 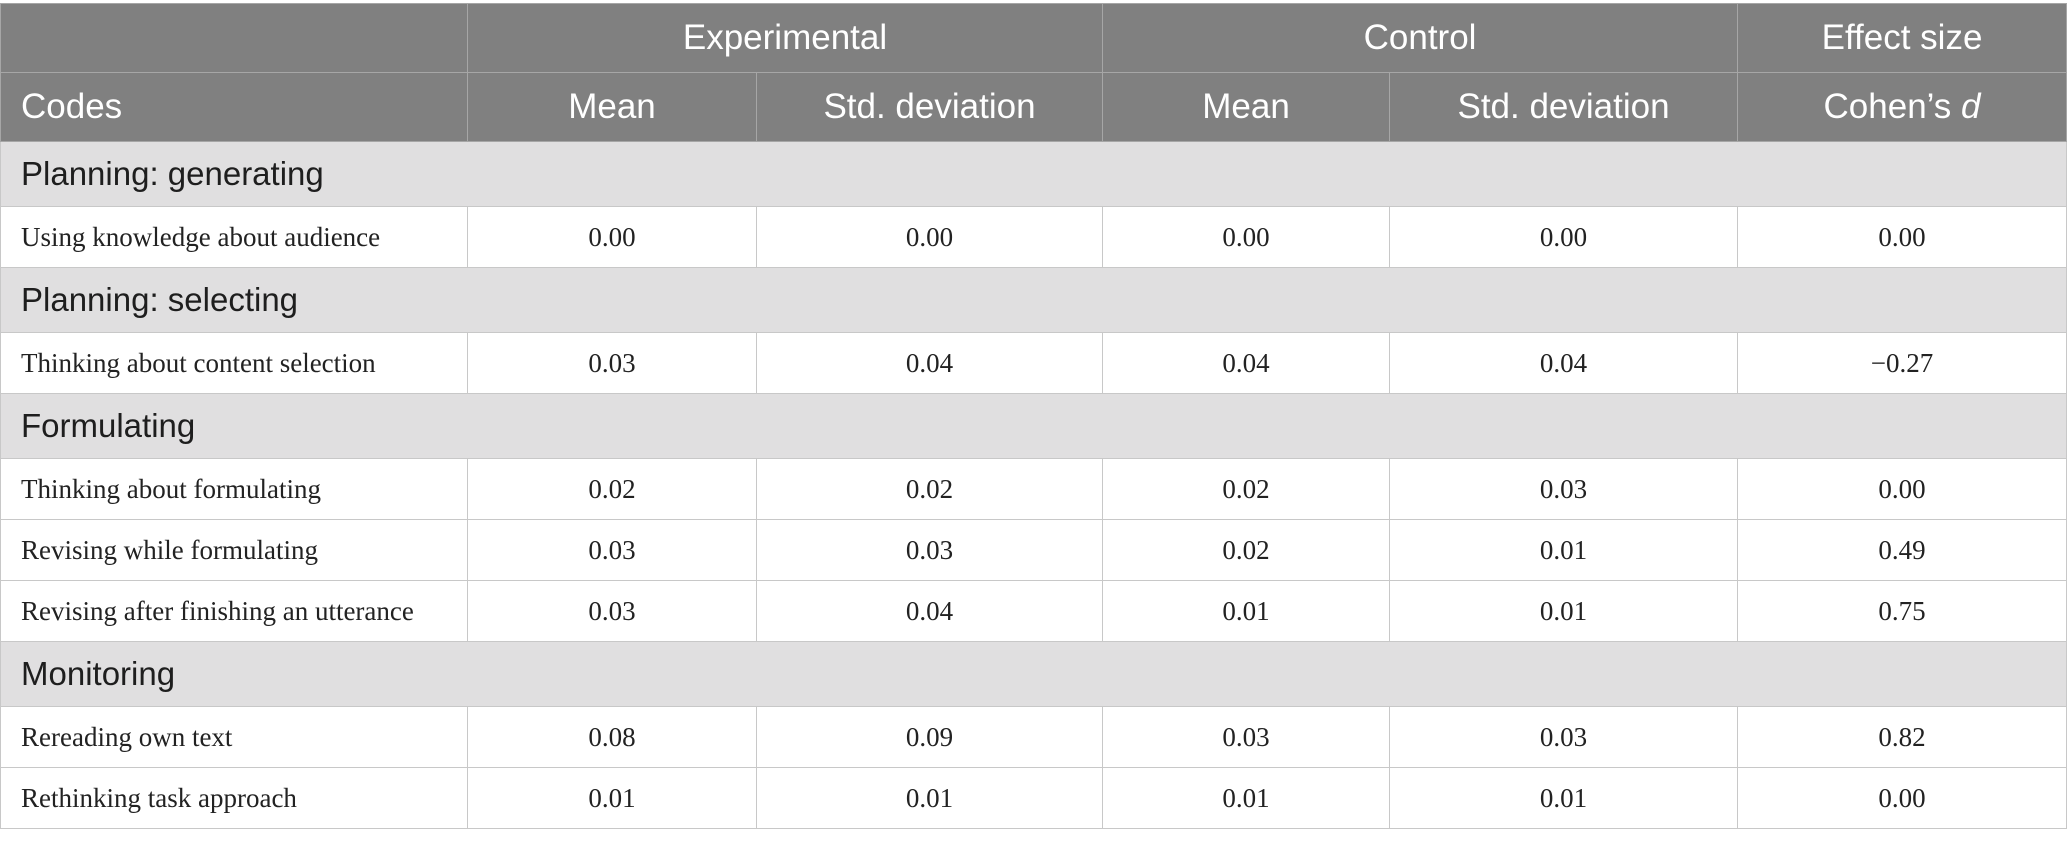 I want to click on code-label: Thinking about formulating, so click(x=234, y=489).